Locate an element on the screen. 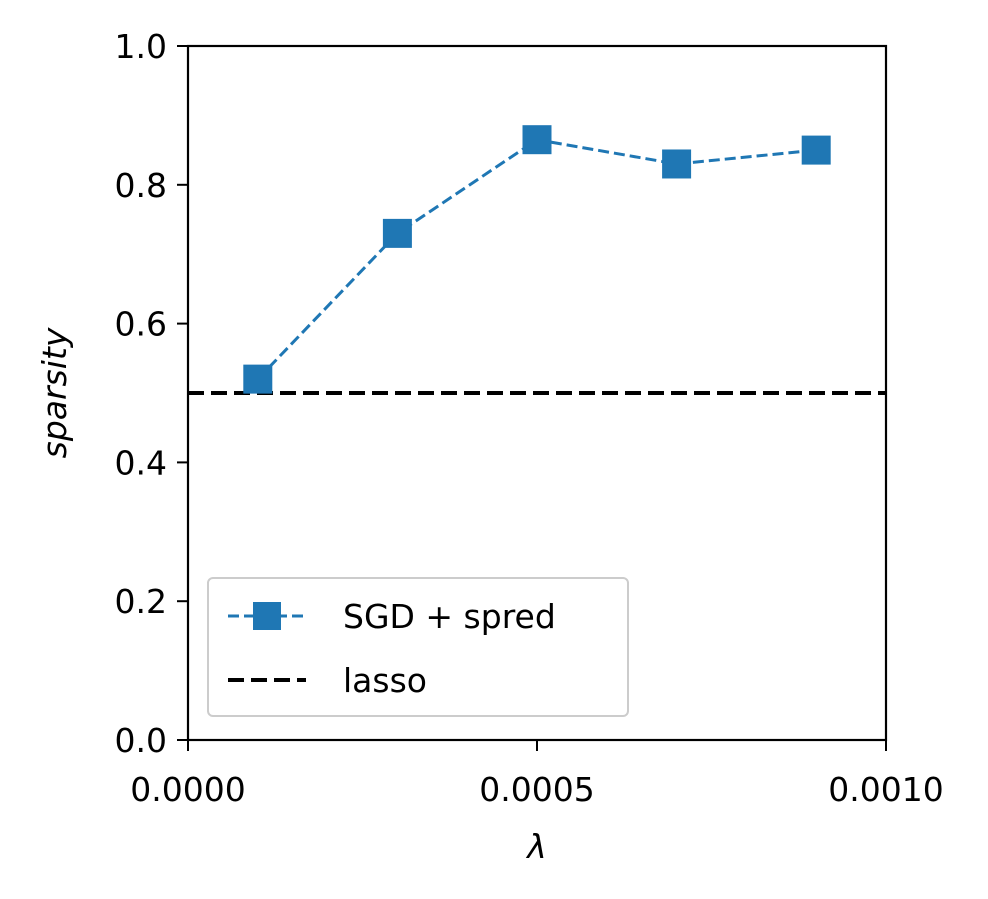 The width and height of the screenshot is (988, 899). y-tick-label: 0.0 is located at coordinates (141, 740).